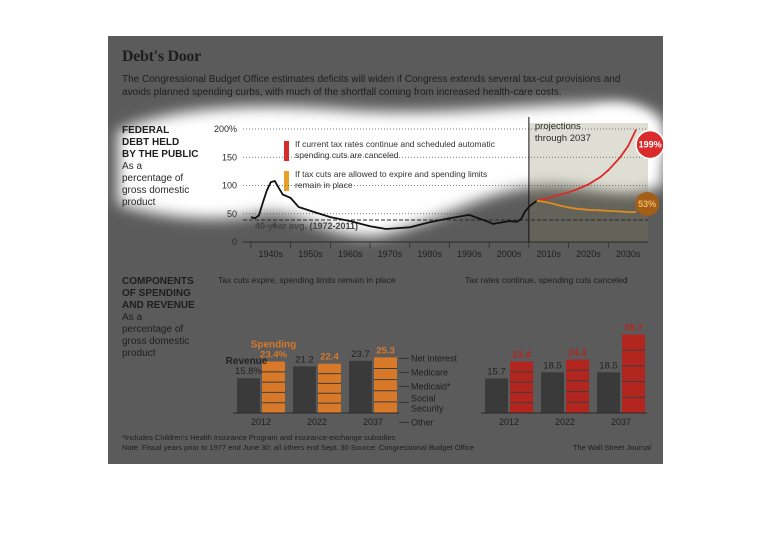 This screenshot has height=558, width=770. I want to click on projection-low-line, so click(586, 206).